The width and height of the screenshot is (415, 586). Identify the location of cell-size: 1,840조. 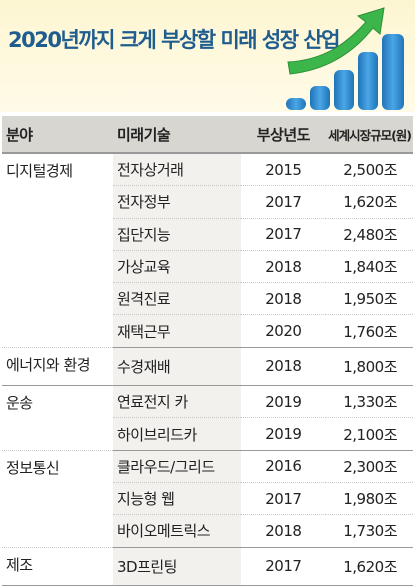
(369, 267).